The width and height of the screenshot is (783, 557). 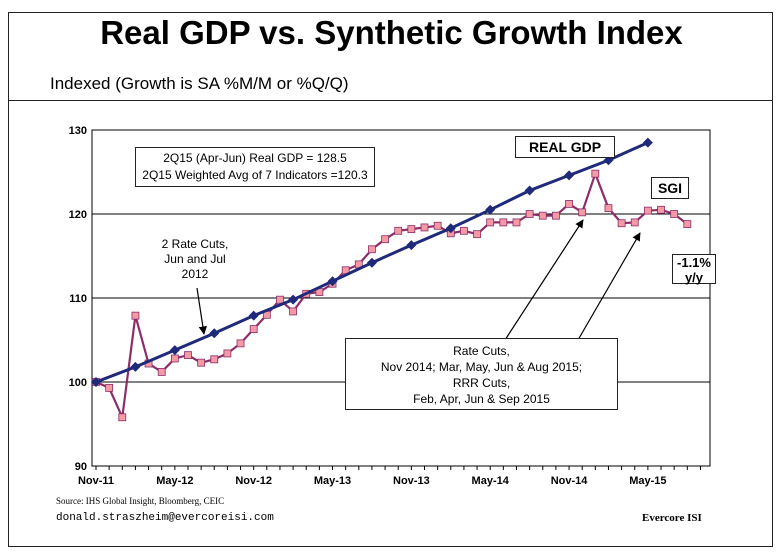 I want to click on title-divider, so click(x=390, y=100).